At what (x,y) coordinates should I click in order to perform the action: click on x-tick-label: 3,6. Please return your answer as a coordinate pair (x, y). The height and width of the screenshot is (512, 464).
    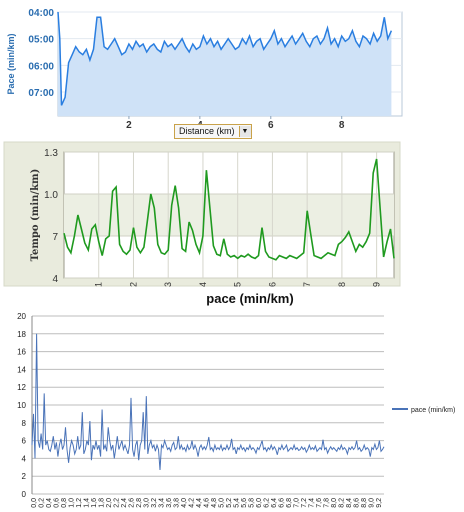
    Looking at the image, I should click on (169, 503).